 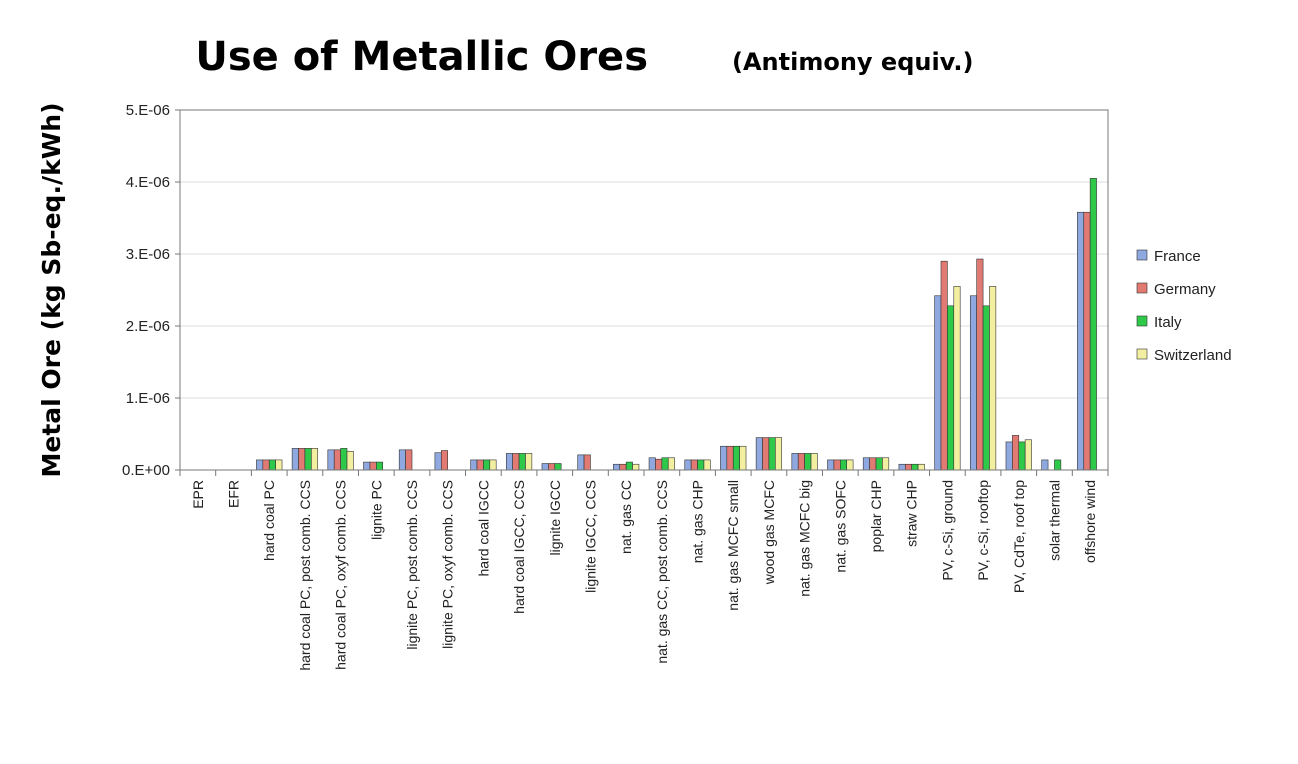 I want to click on category-label: lignite IGCC, so click(x=555, y=517).